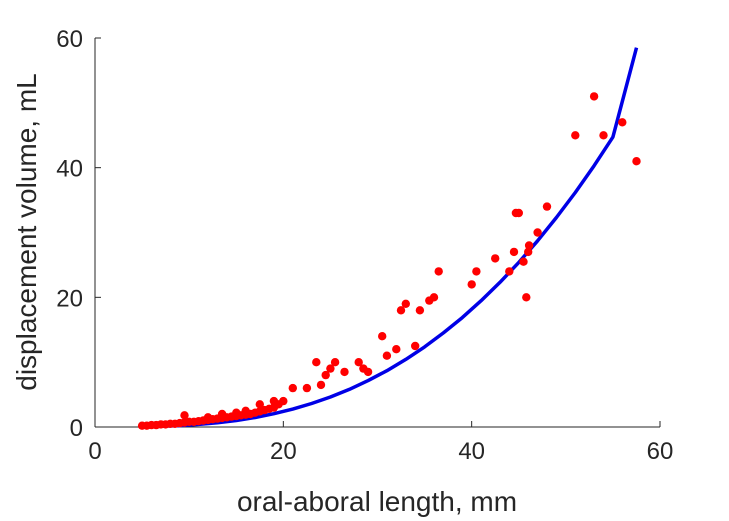 The image size is (729, 521). What do you see at coordinates (94, 451) in the screenshot?
I see `x-tick-label: 0` at bounding box center [94, 451].